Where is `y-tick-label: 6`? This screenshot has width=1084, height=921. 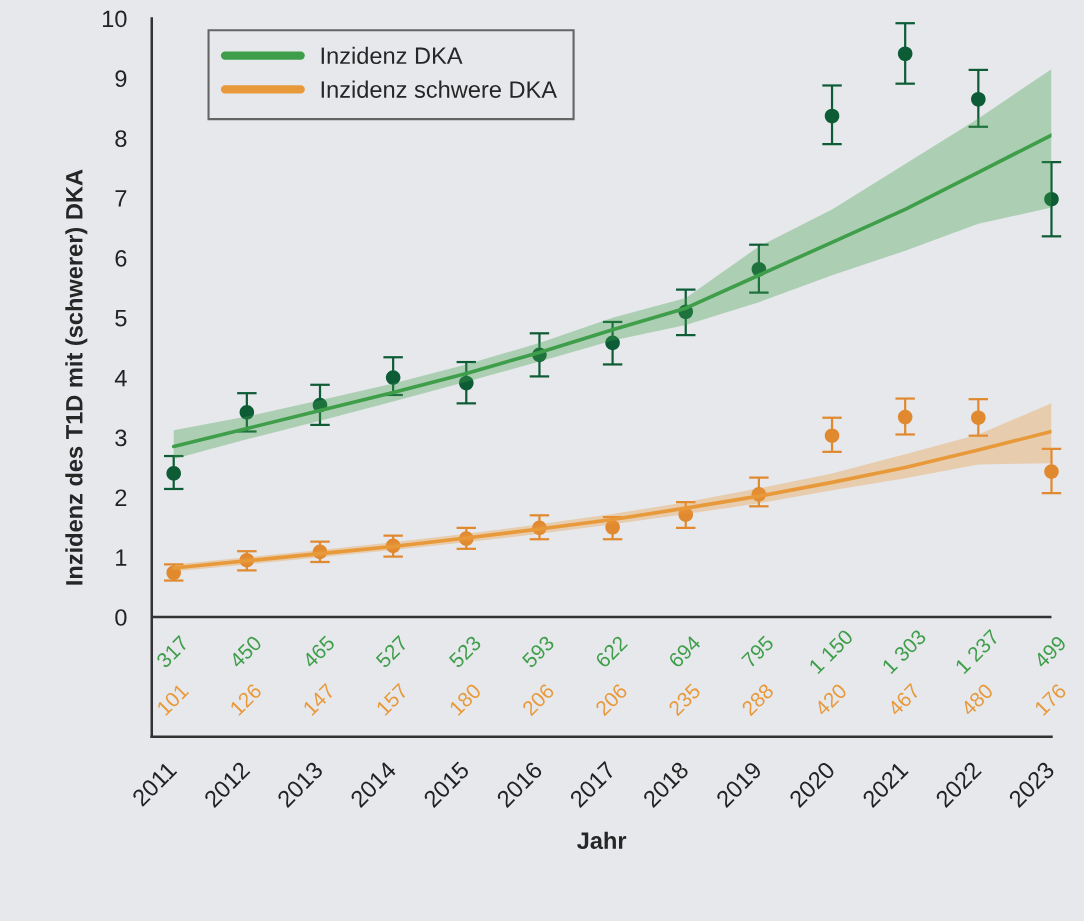 y-tick-label: 6 is located at coordinates (121, 258).